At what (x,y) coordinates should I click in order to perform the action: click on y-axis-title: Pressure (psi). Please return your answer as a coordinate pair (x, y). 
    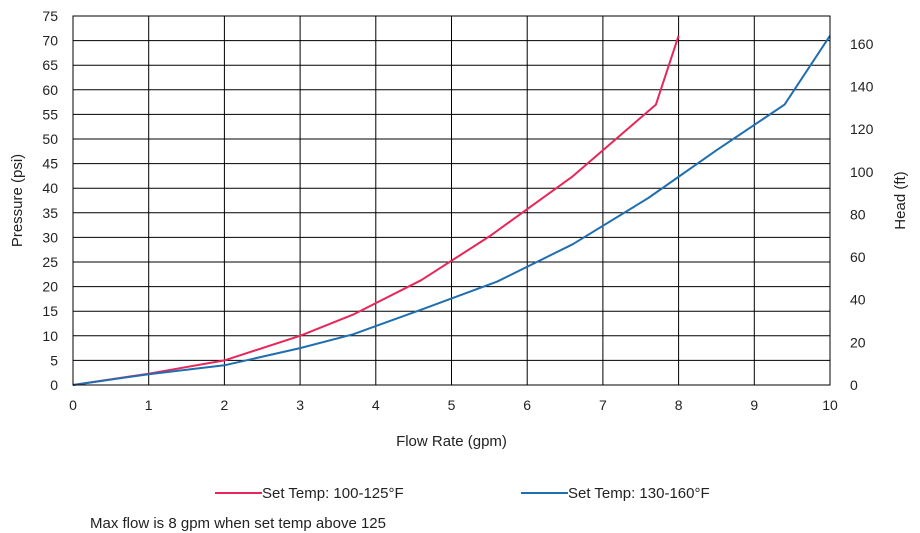
    Looking at the image, I should click on (17, 200).